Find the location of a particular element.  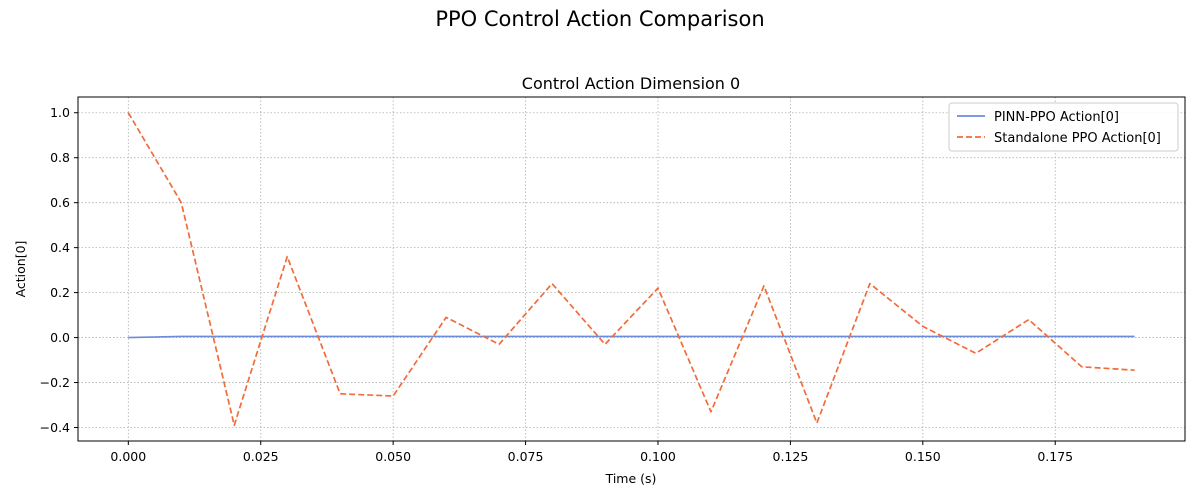

x-tick-label: 0.025 is located at coordinates (261, 456).